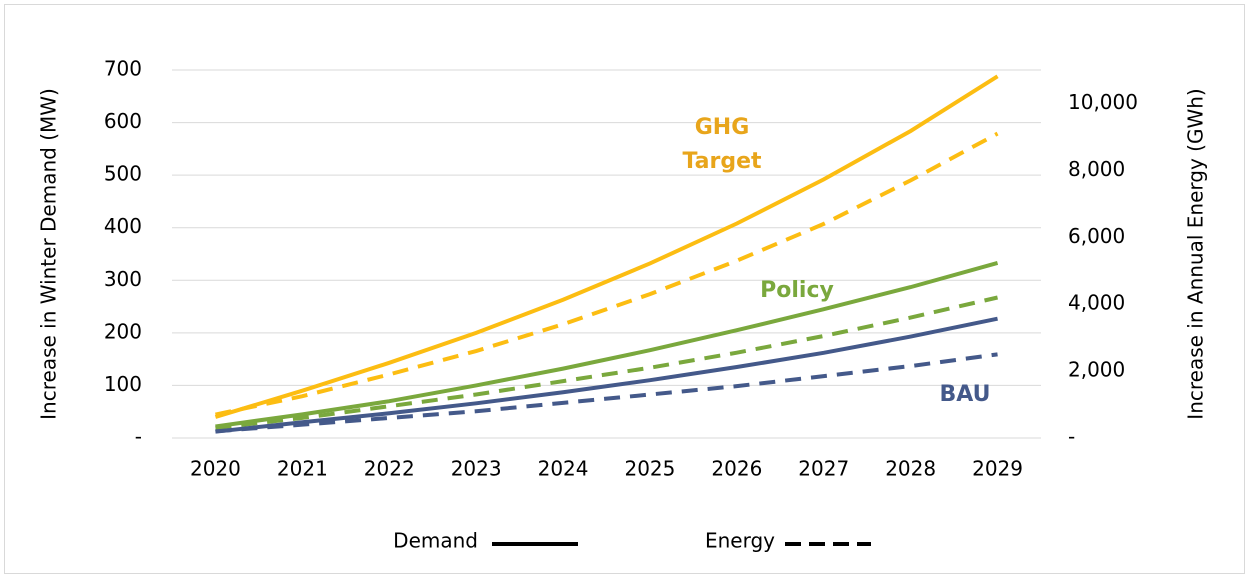 The height and width of the screenshot is (578, 1249). I want to click on y2-tick-label: -, so click(1071, 437).